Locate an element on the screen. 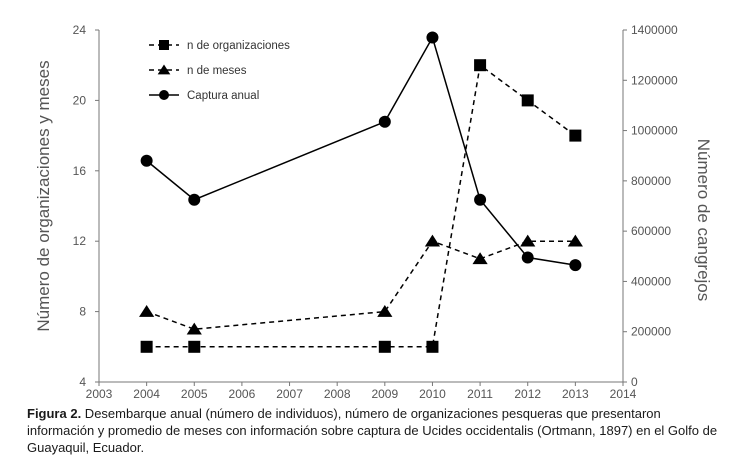  legend-label: n de meses is located at coordinates (217, 71).